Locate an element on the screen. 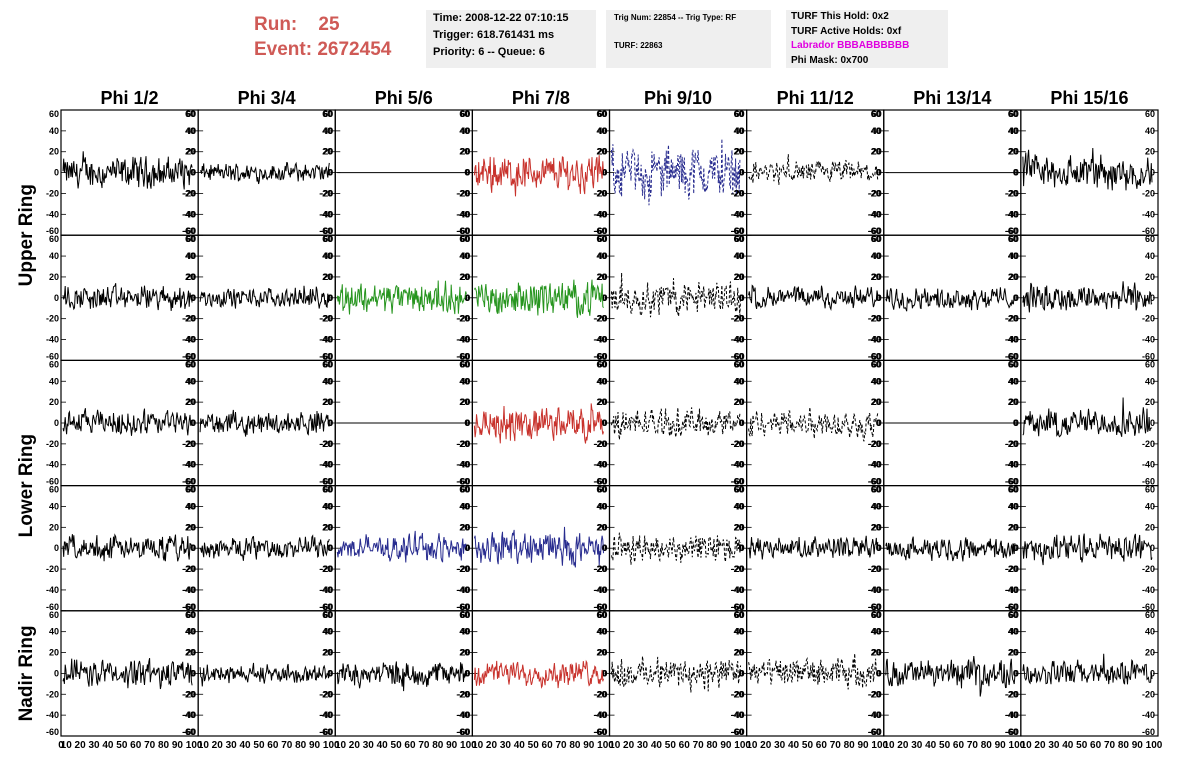 The image size is (1196, 772). phi-mask-text: Phi Mask: 0x700 is located at coordinates (830, 60).